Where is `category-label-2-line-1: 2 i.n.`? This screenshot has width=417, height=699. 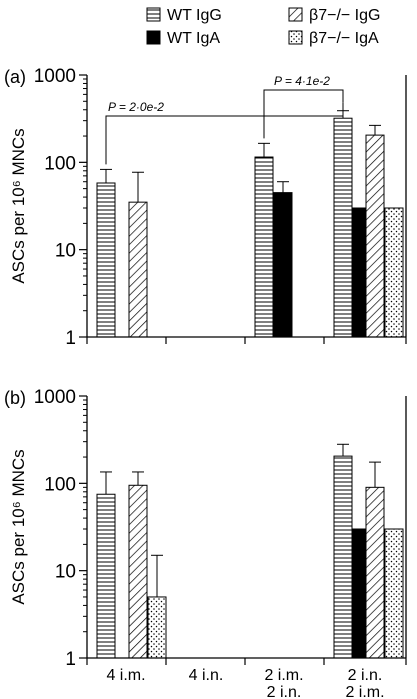 category-label-2-line-1: 2 i.n. is located at coordinates (284, 691).